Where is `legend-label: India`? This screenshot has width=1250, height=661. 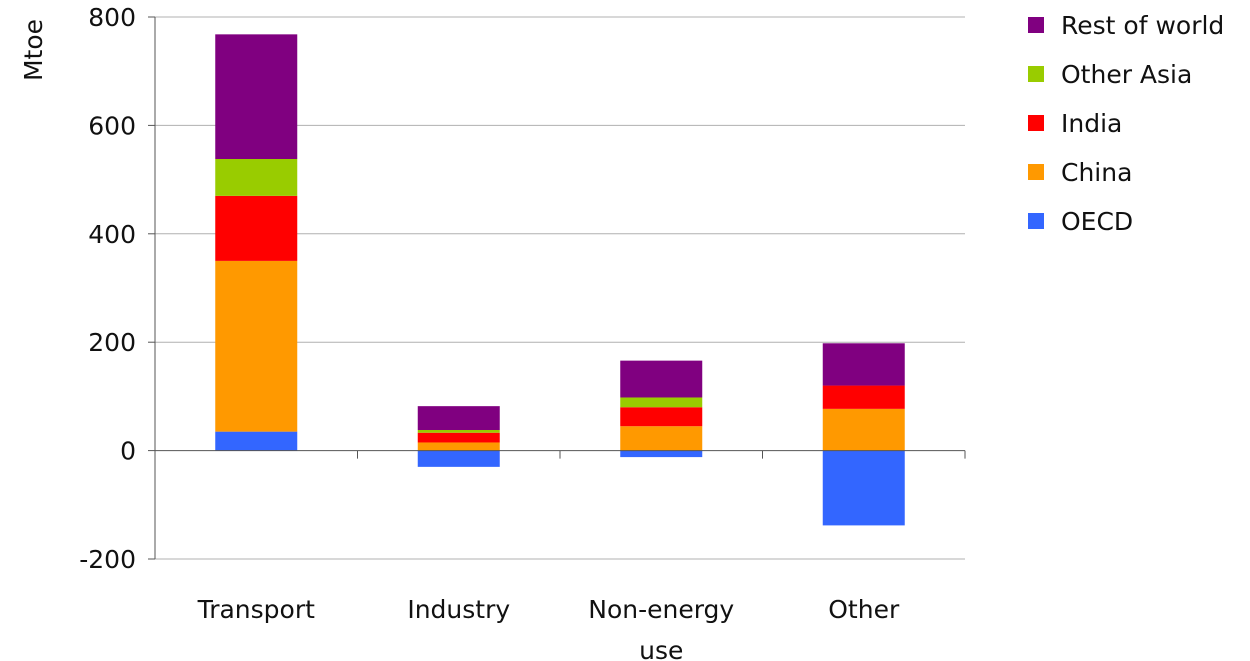
legend-label: India is located at coordinates (1091, 123).